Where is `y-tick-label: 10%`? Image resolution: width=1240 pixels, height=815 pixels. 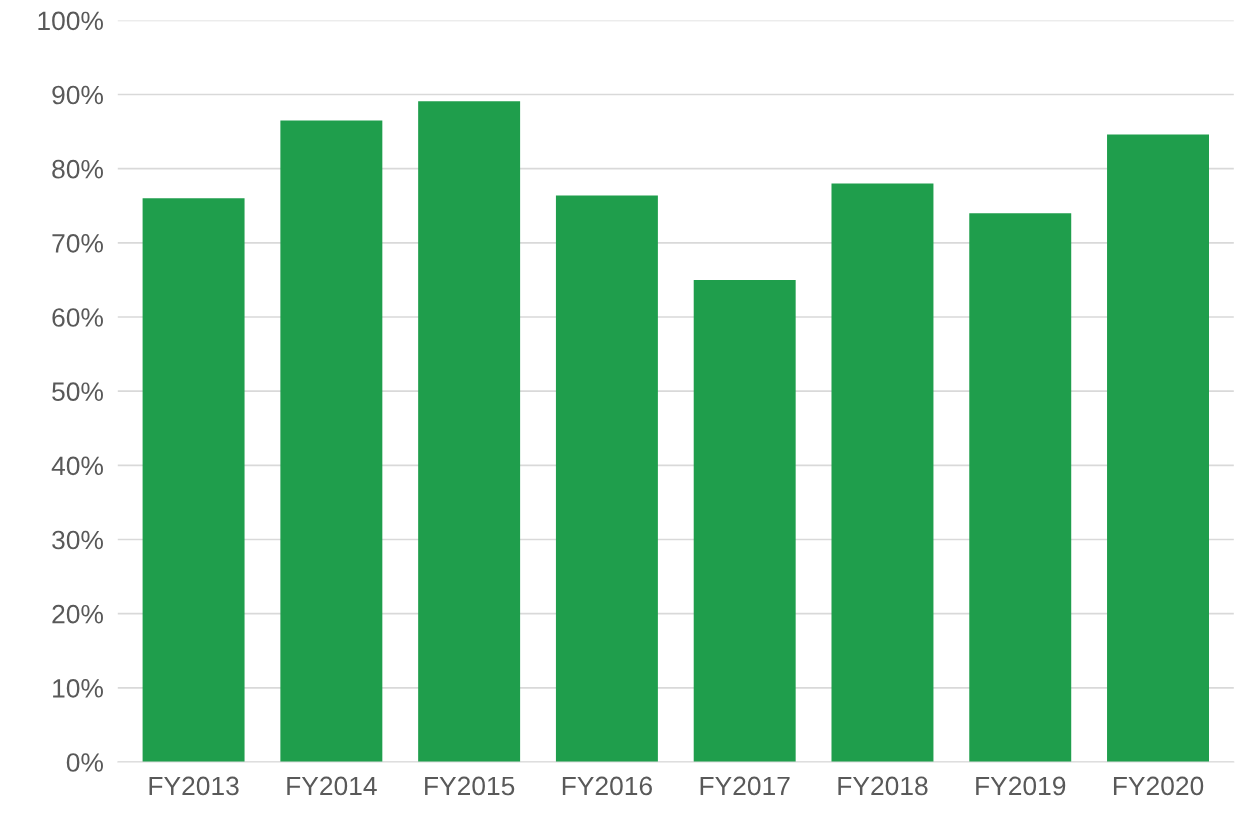 y-tick-label: 10% is located at coordinates (78, 688).